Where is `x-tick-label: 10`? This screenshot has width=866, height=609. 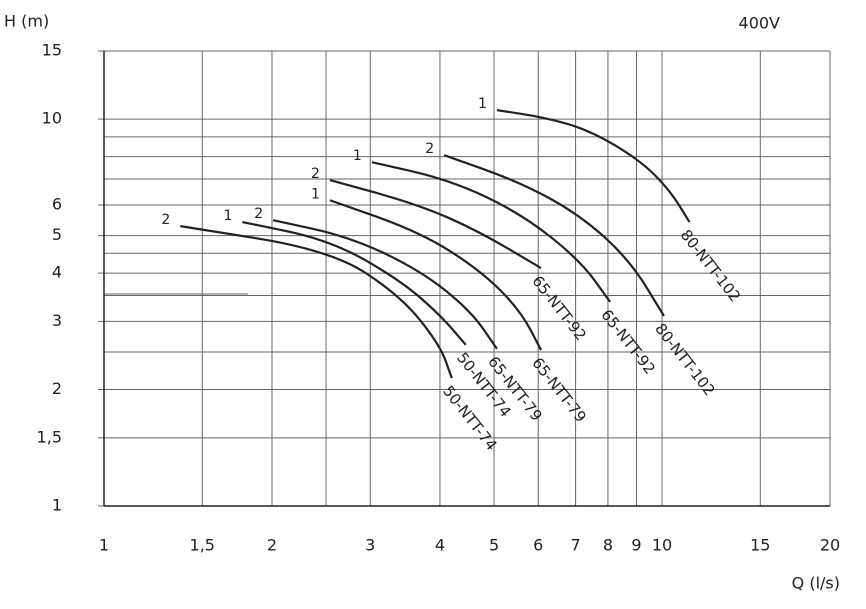 x-tick-label: 10 is located at coordinates (662, 545).